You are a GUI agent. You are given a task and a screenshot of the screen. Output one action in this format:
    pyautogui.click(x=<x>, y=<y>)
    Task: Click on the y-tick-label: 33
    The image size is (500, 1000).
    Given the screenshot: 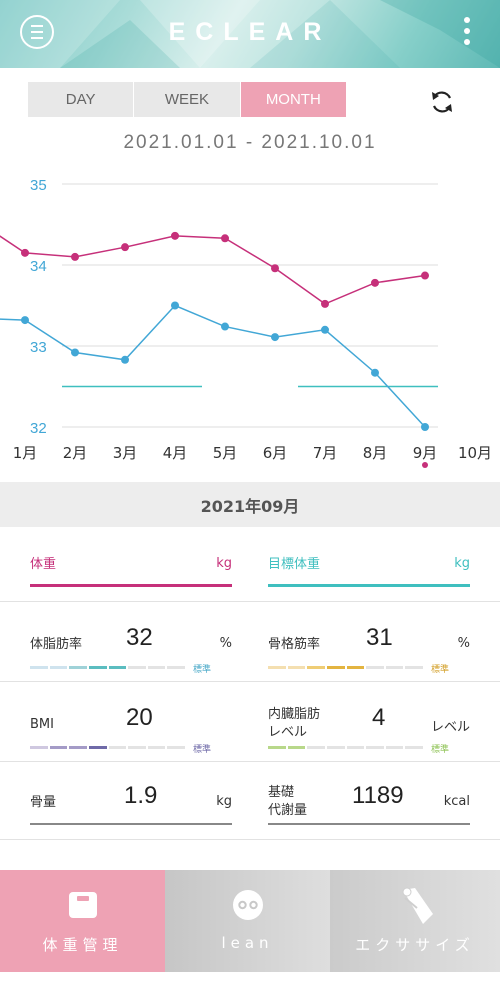 What is the action you would take?
    pyautogui.click(x=38, y=347)
    